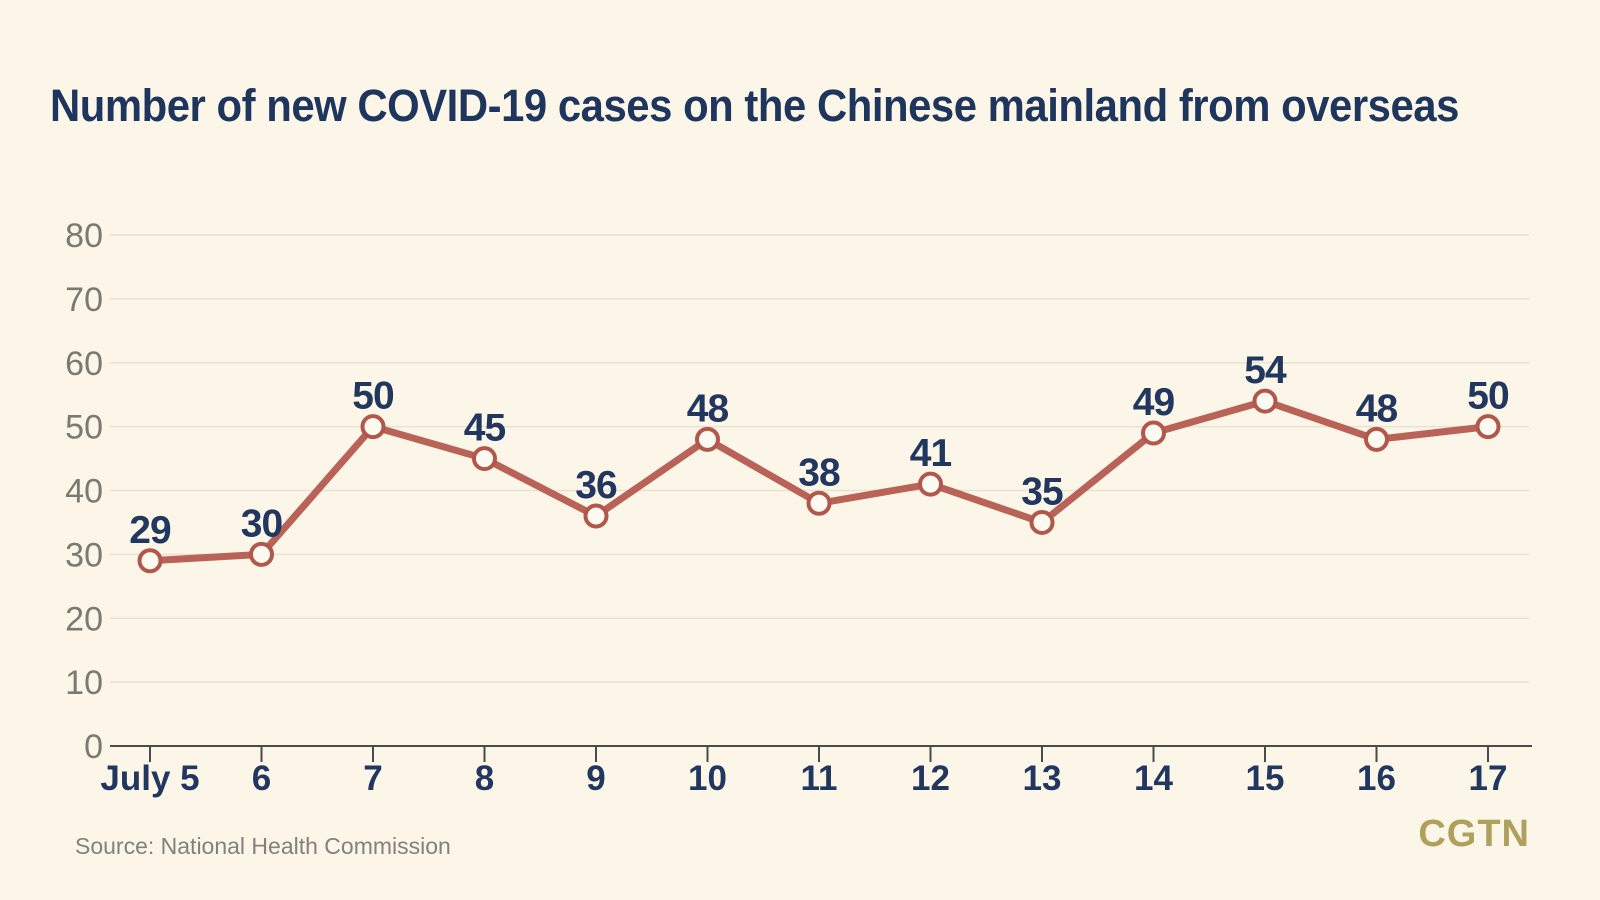 The image size is (1600, 900). Describe the element at coordinates (84, 619) in the screenshot. I see `y-tick-label-20: 20` at that location.